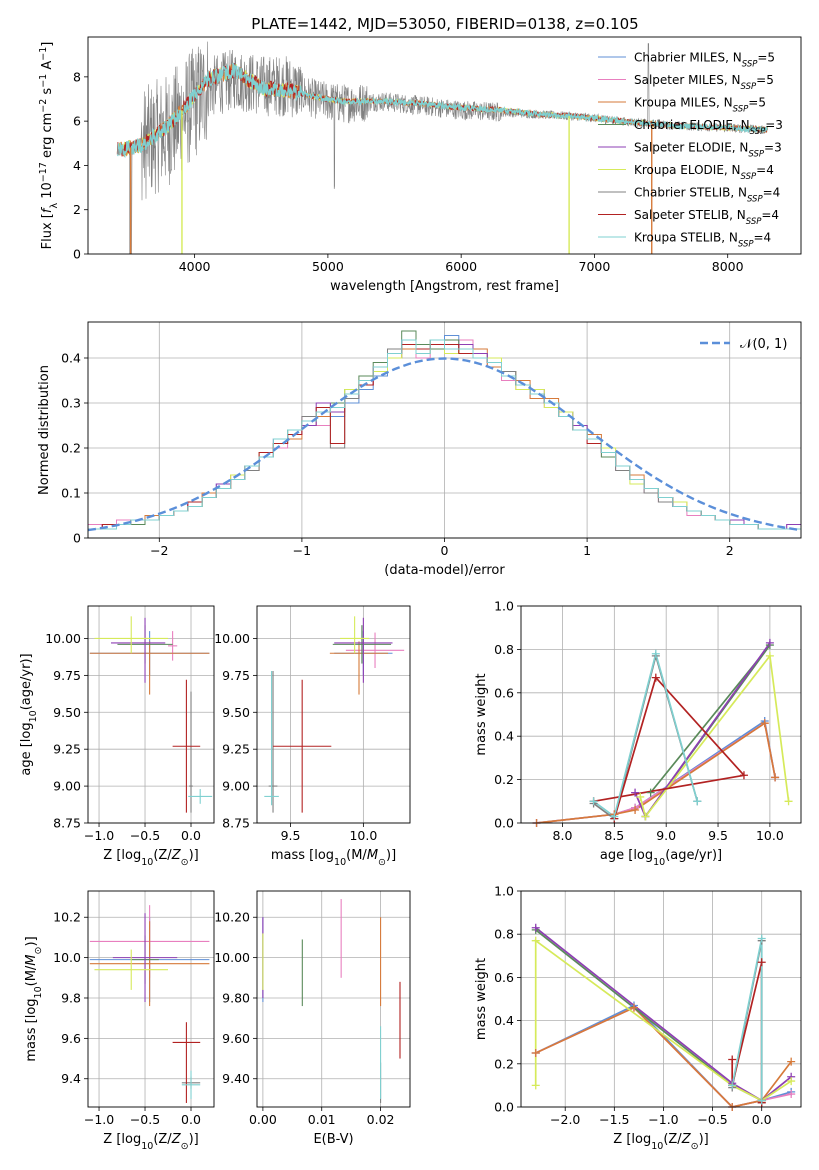 The height and width of the screenshot is (1170, 819). Describe the element at coordinates (444, 286) in the screenshot. I see `x-axis-label: wavelength [Angstrom, rest frame]` at that location.